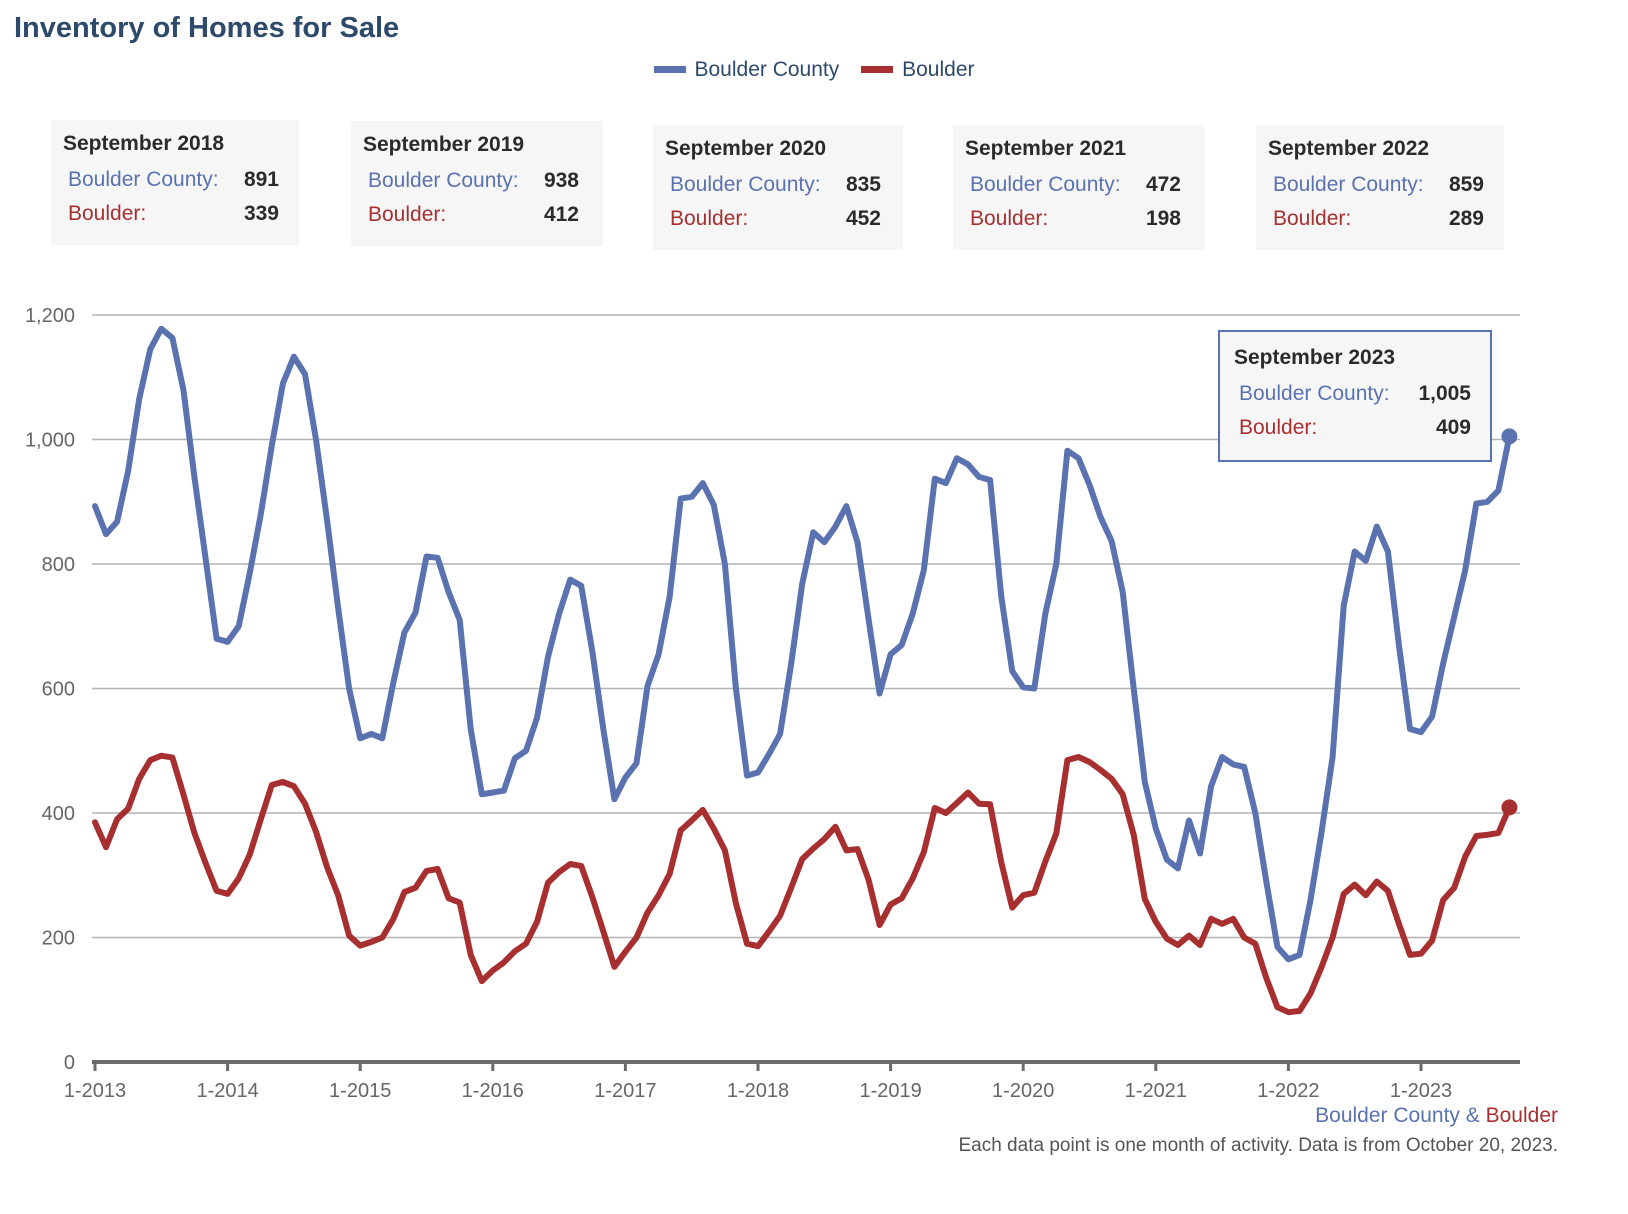 The height and width of the screenshot is (1214, 1628). Describe the element at coordinates (561, 180) in the screenshot. I see `summary-bc-value: 938` at that location.